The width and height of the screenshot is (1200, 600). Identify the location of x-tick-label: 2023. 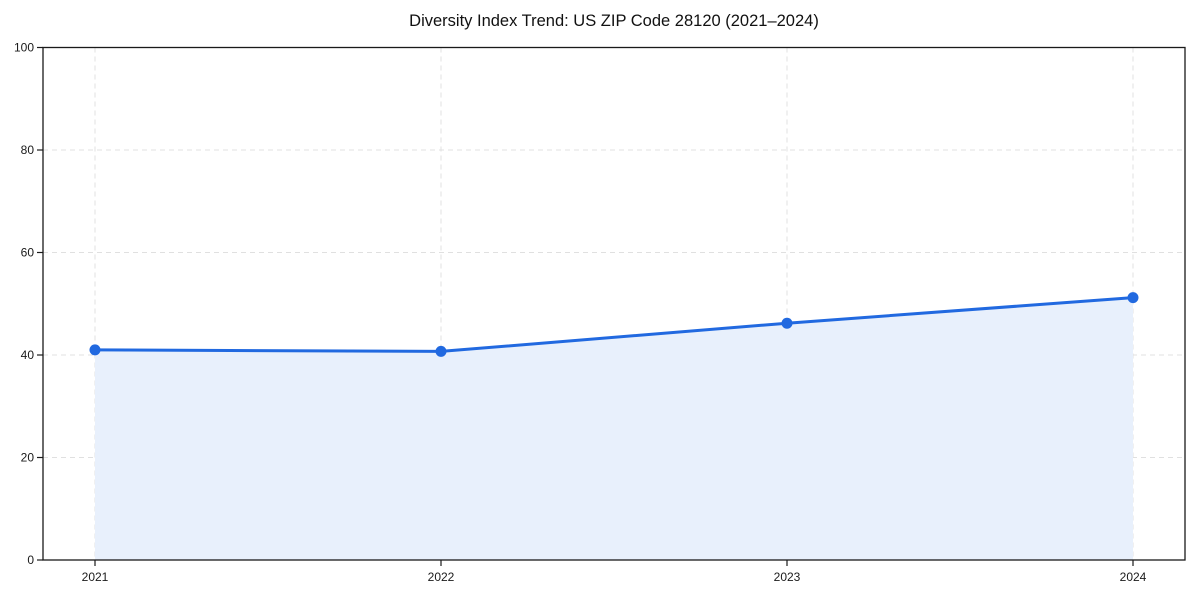
(787, 577).